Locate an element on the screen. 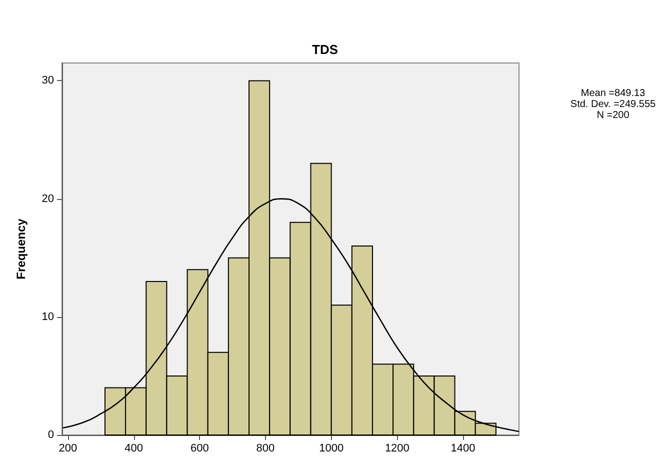 This screenshot has width=656, height=458. chart-title: TDS is located at coordinates (325, 49).